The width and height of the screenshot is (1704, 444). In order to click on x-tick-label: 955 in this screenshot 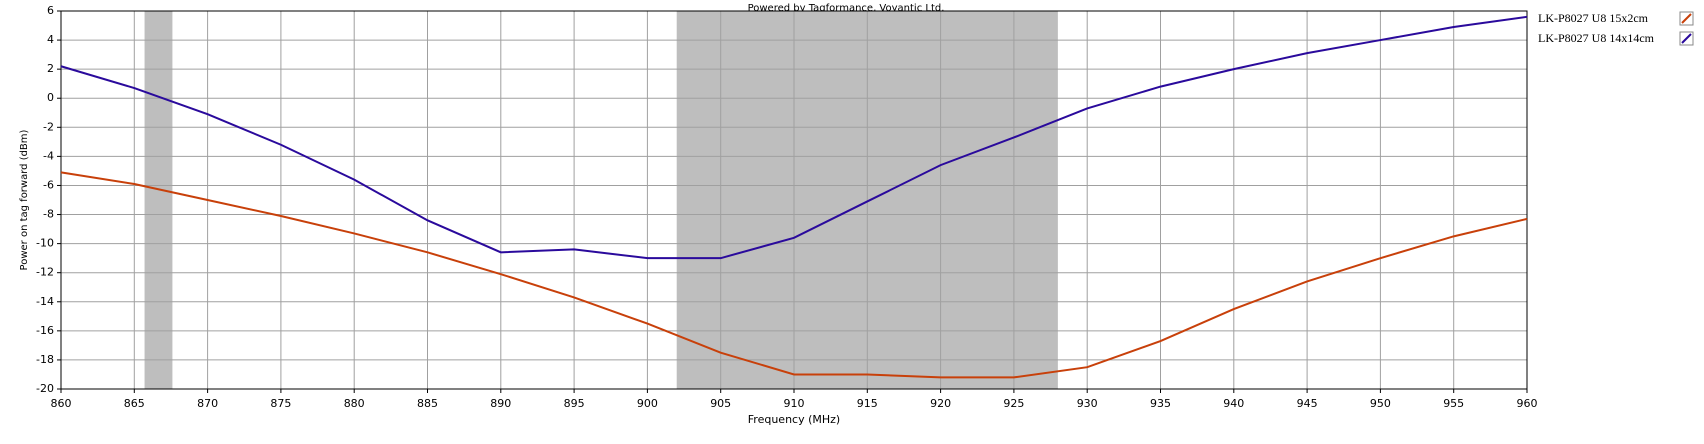, I will do `click(1453, 403)`.